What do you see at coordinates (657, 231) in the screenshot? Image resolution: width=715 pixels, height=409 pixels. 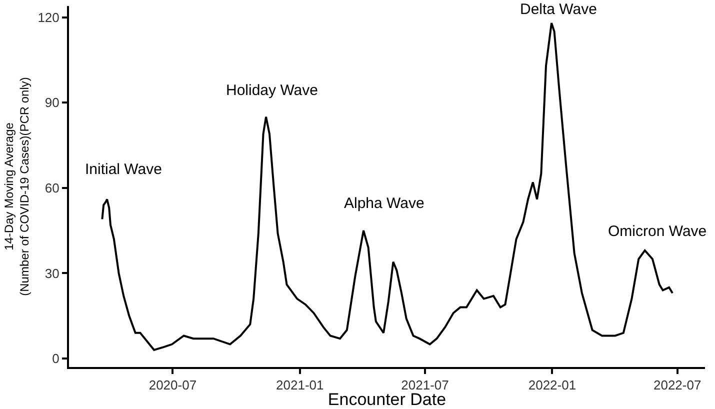 I see `annotation: Omicron Wave` at bounding box center [657, 231].